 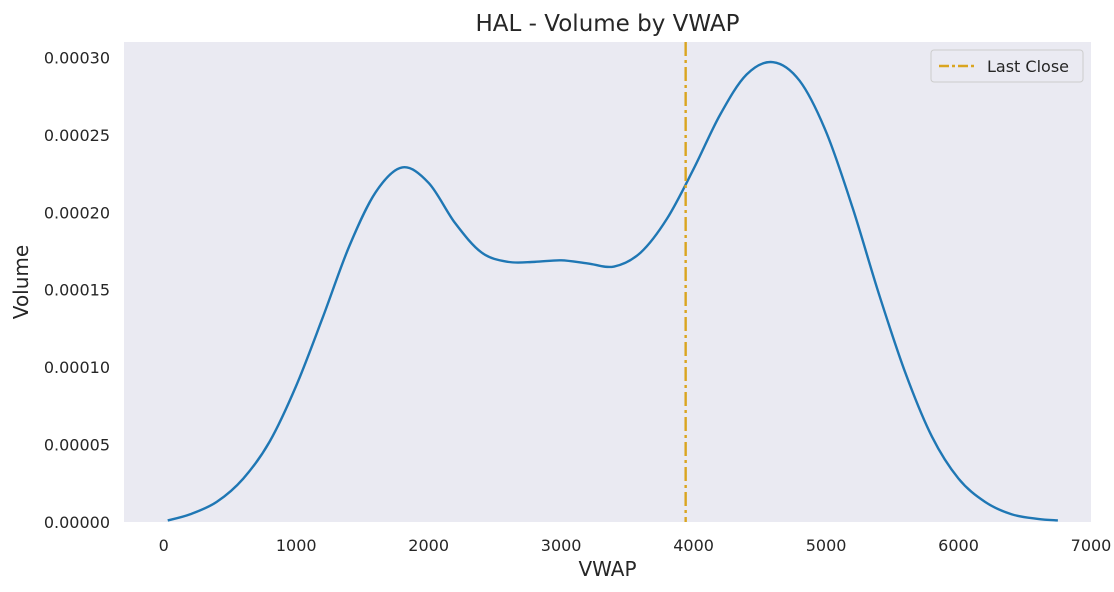 I want to click on legend-box, so click(x=1007, y=66).